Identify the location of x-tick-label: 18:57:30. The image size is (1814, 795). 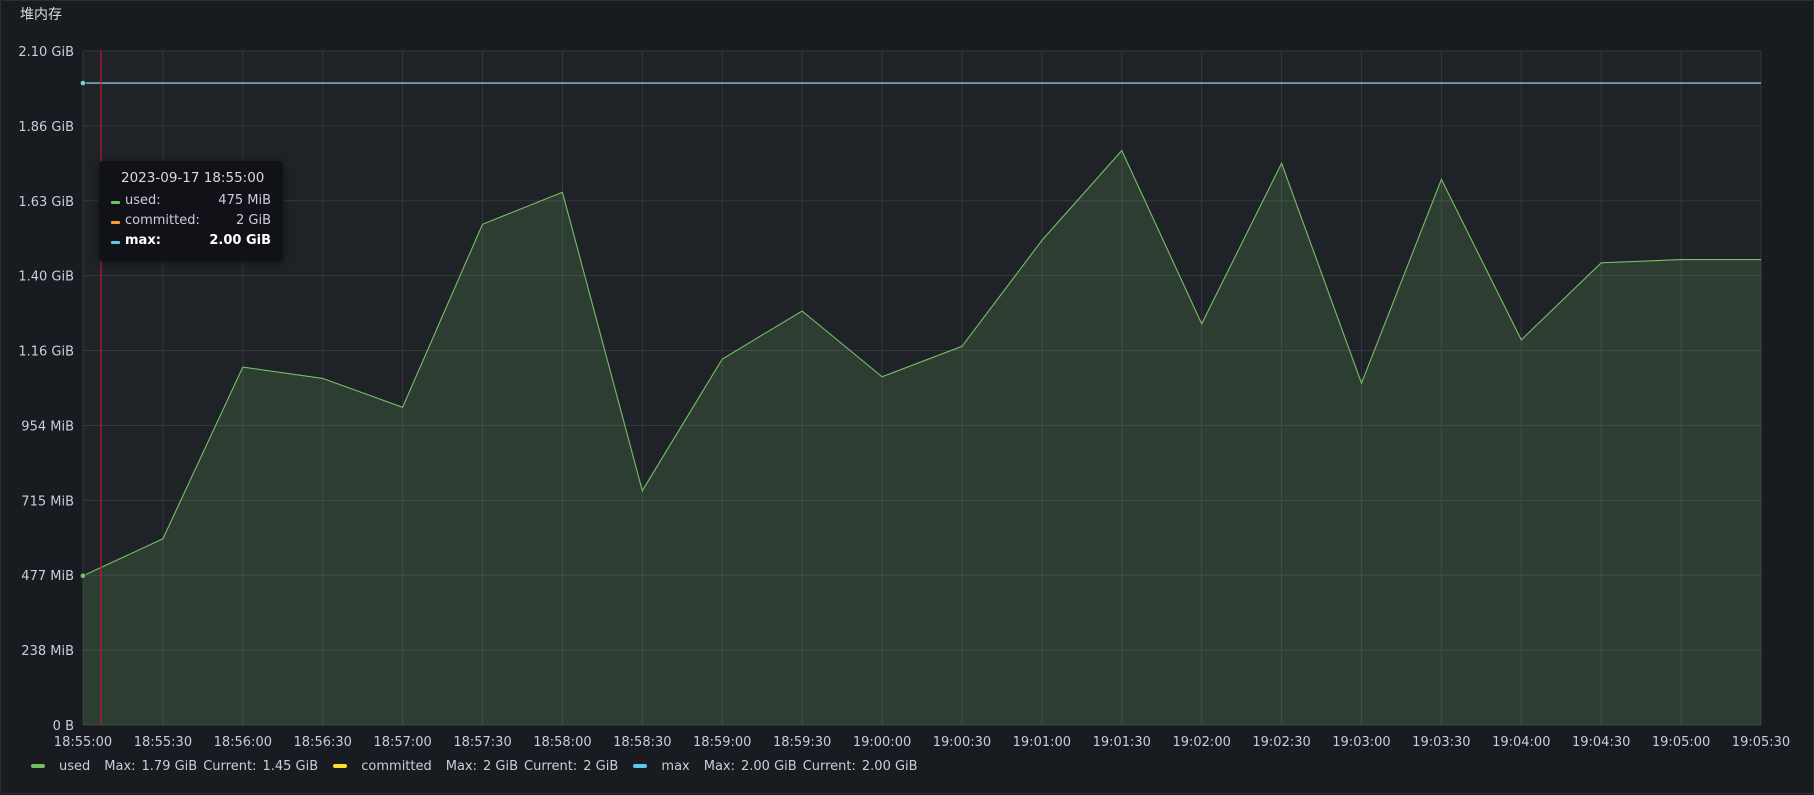
(482, 742).